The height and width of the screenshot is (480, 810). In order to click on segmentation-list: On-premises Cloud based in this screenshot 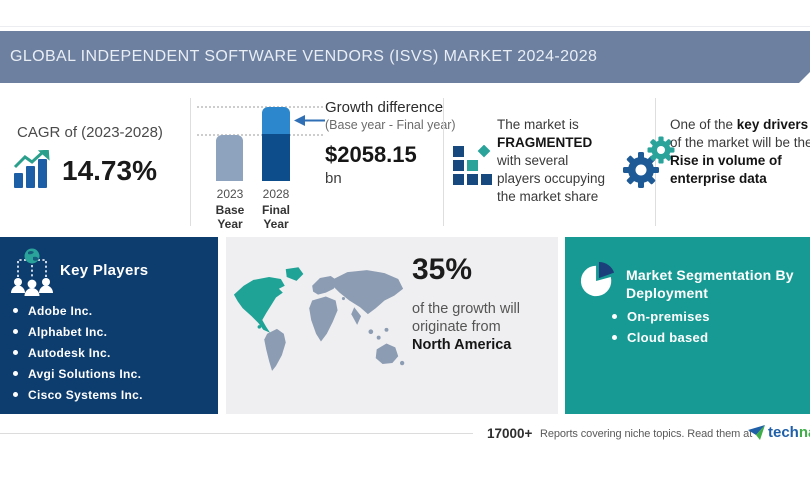, I will do `click(661, 327)`.